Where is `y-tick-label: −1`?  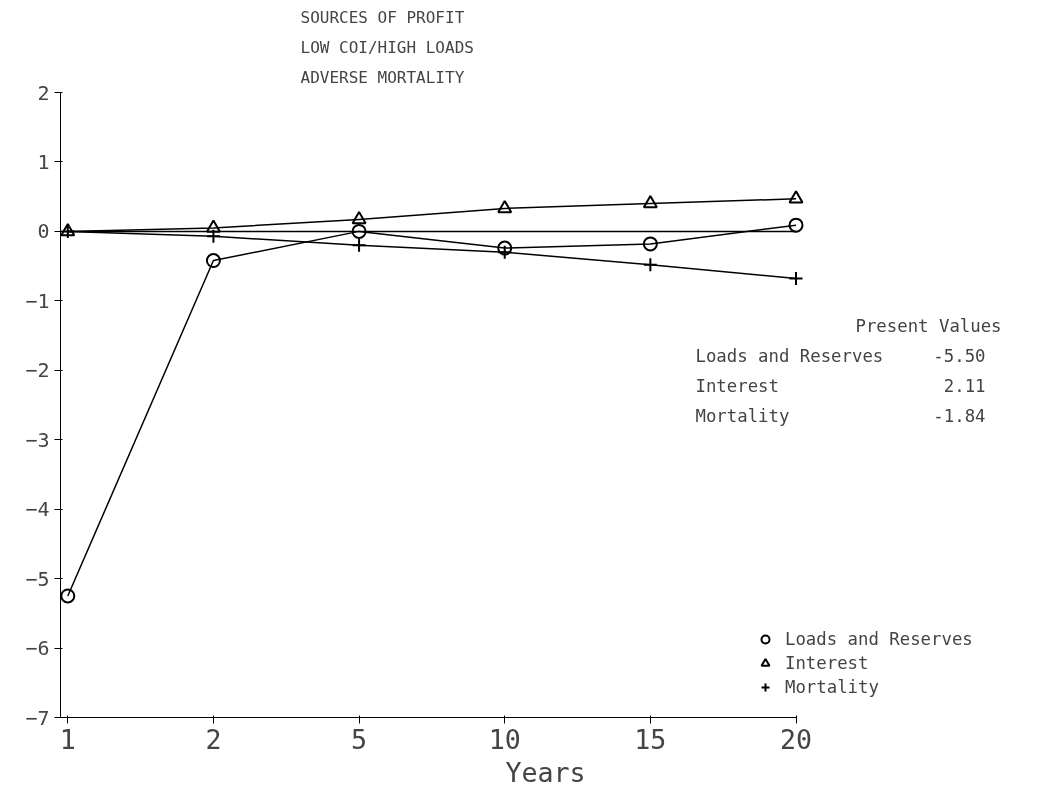
y-tick-label: −1 is located at coordinates (37, 300).